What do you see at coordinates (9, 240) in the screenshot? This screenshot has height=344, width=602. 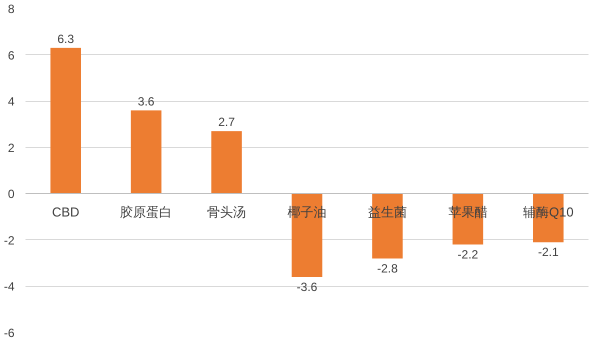 I see `y-tick-label: -2` at bounding box center [9, 240].